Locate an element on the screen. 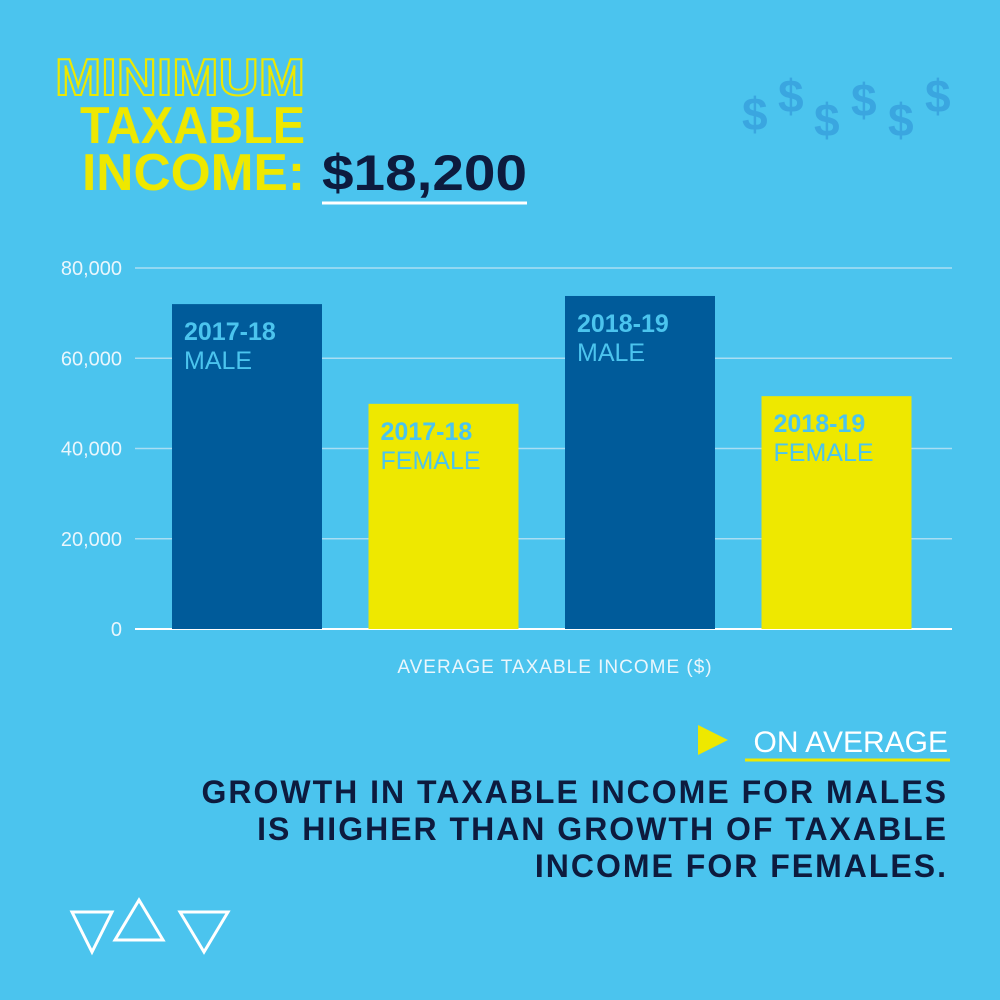  callout-text: GROWTH IN TAXABLE INCOME FOR MALES is located at coordinates (575, 792).